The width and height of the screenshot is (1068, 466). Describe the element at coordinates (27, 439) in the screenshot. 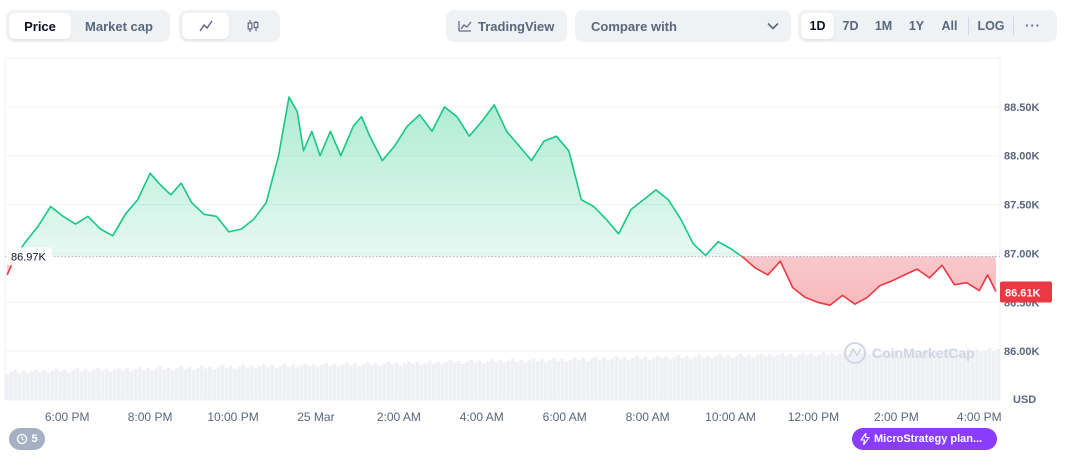

I see `events-badge: 5` at that location.